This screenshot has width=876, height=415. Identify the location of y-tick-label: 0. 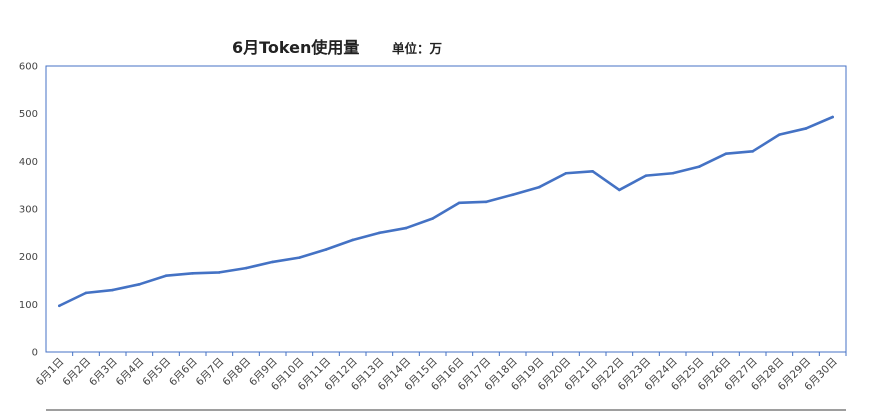
(35, 353).